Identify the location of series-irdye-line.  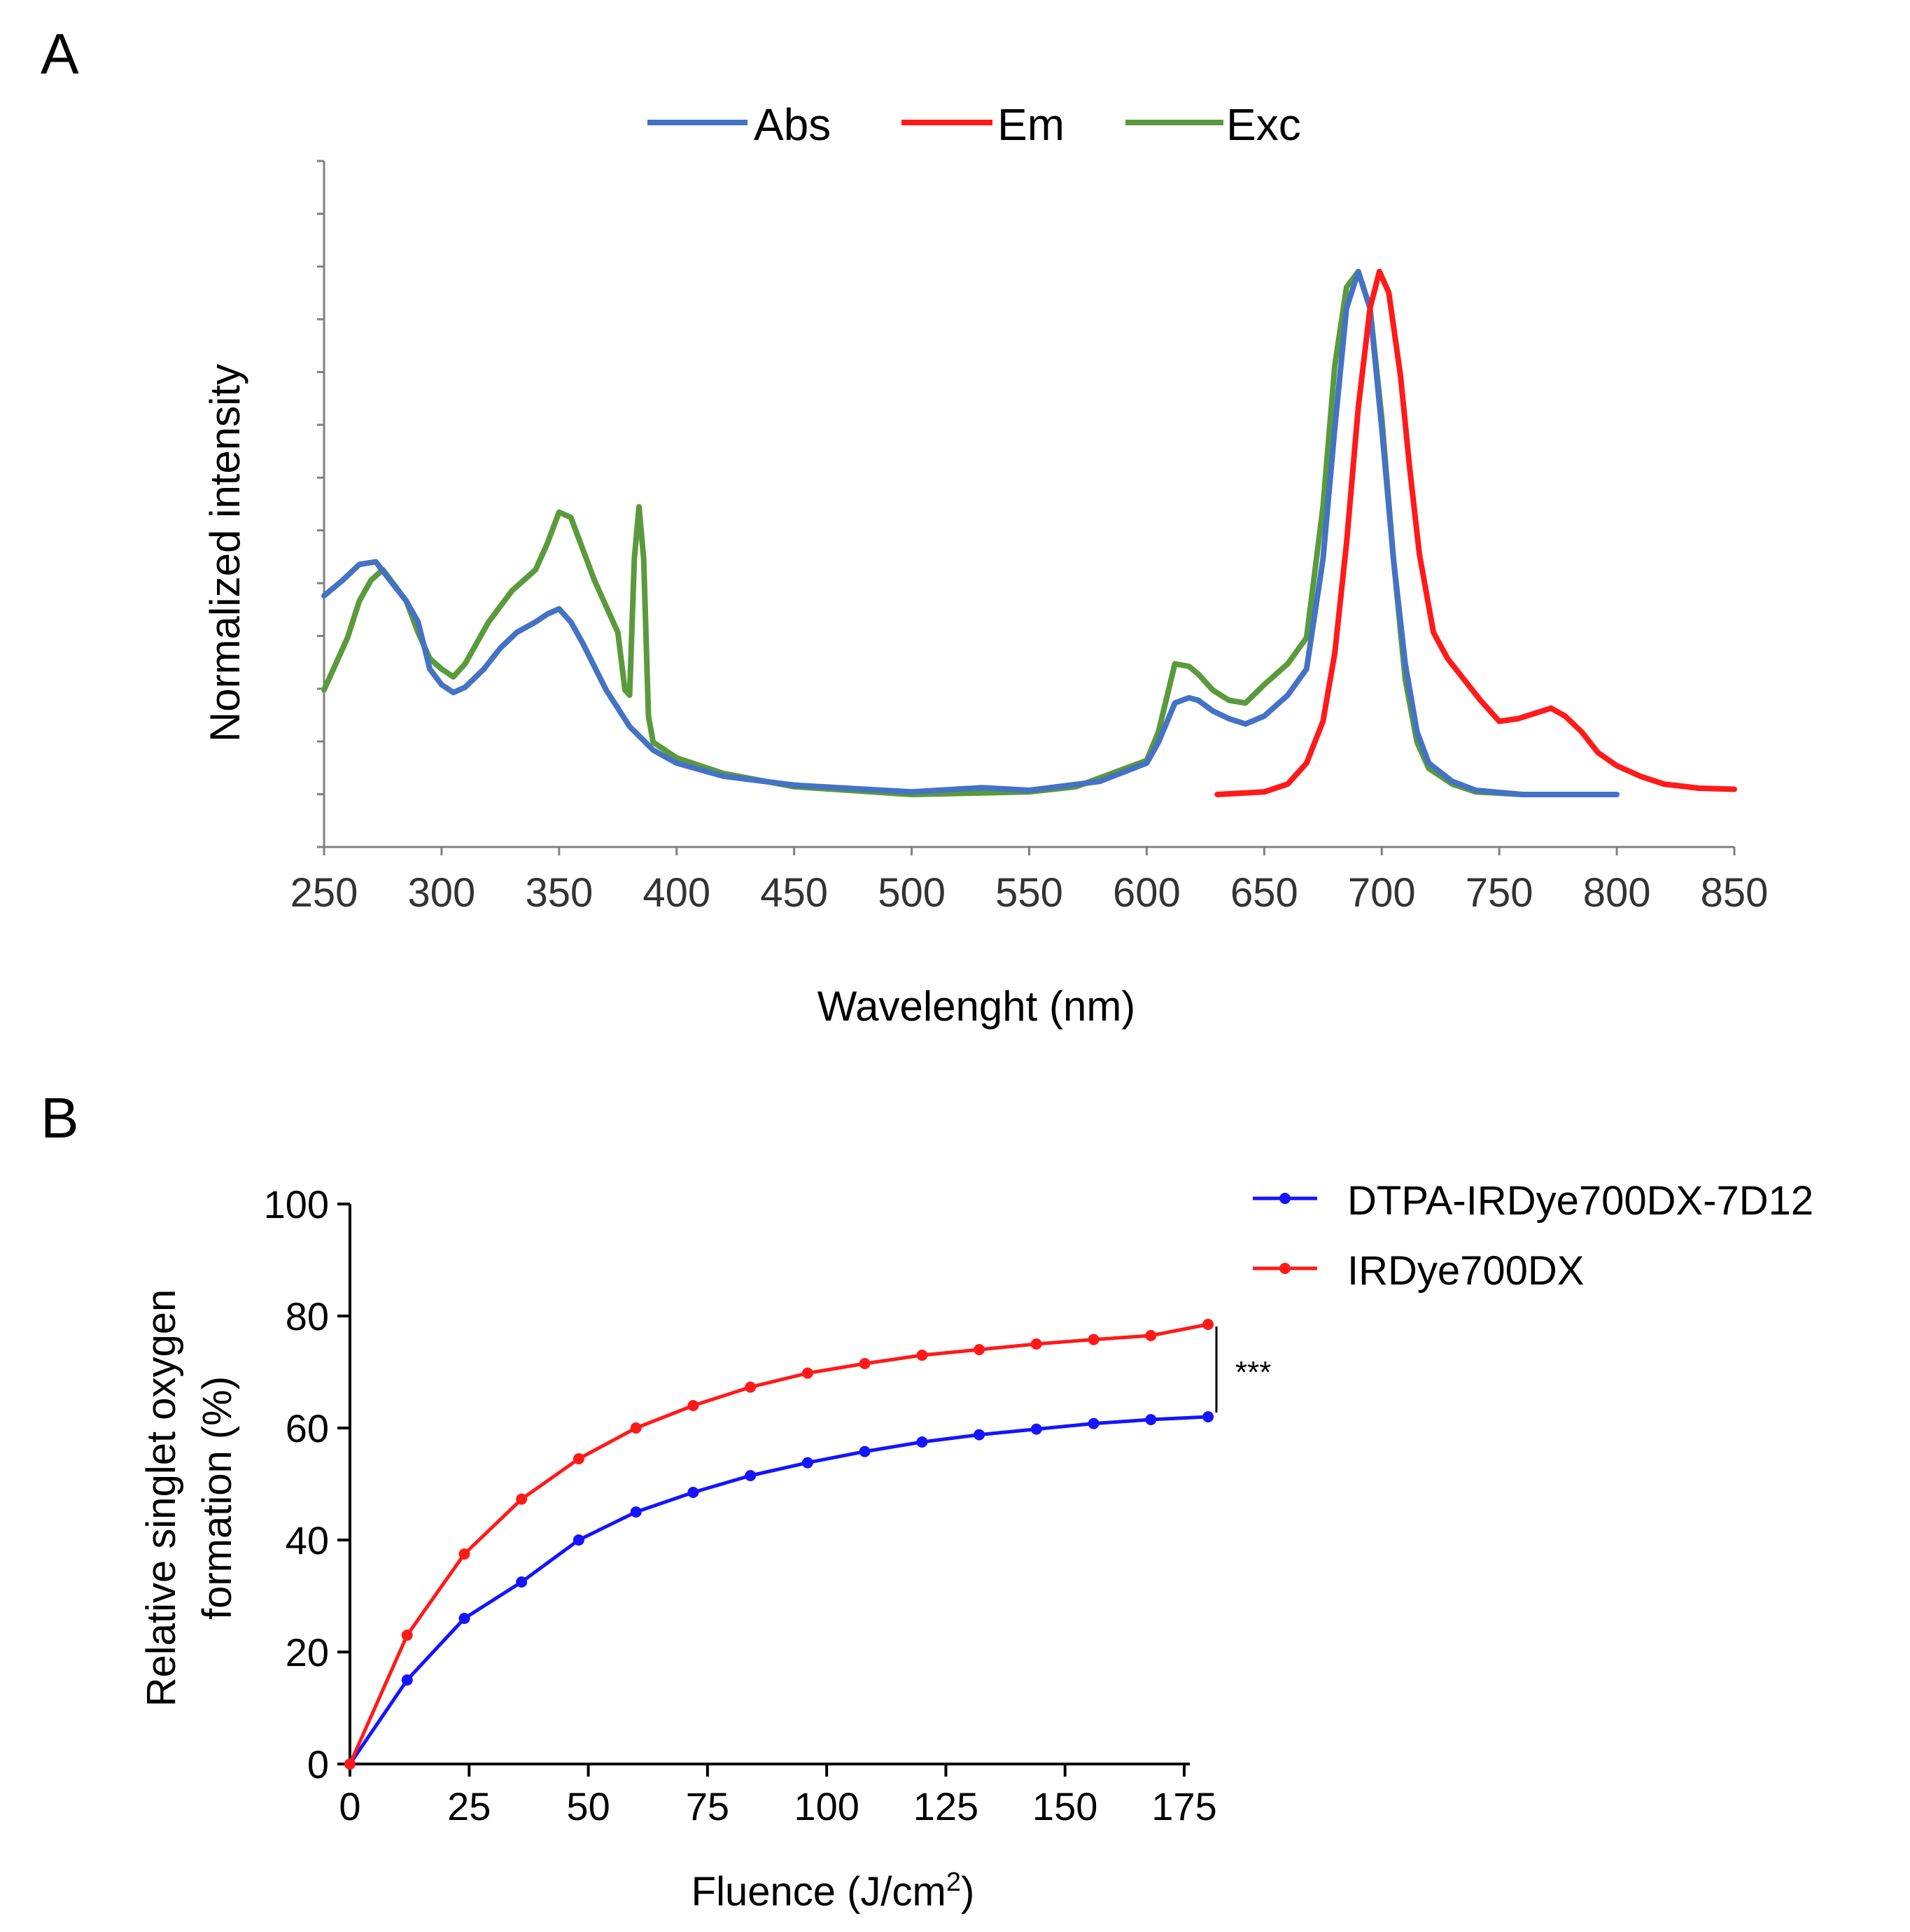
(778, 1543).